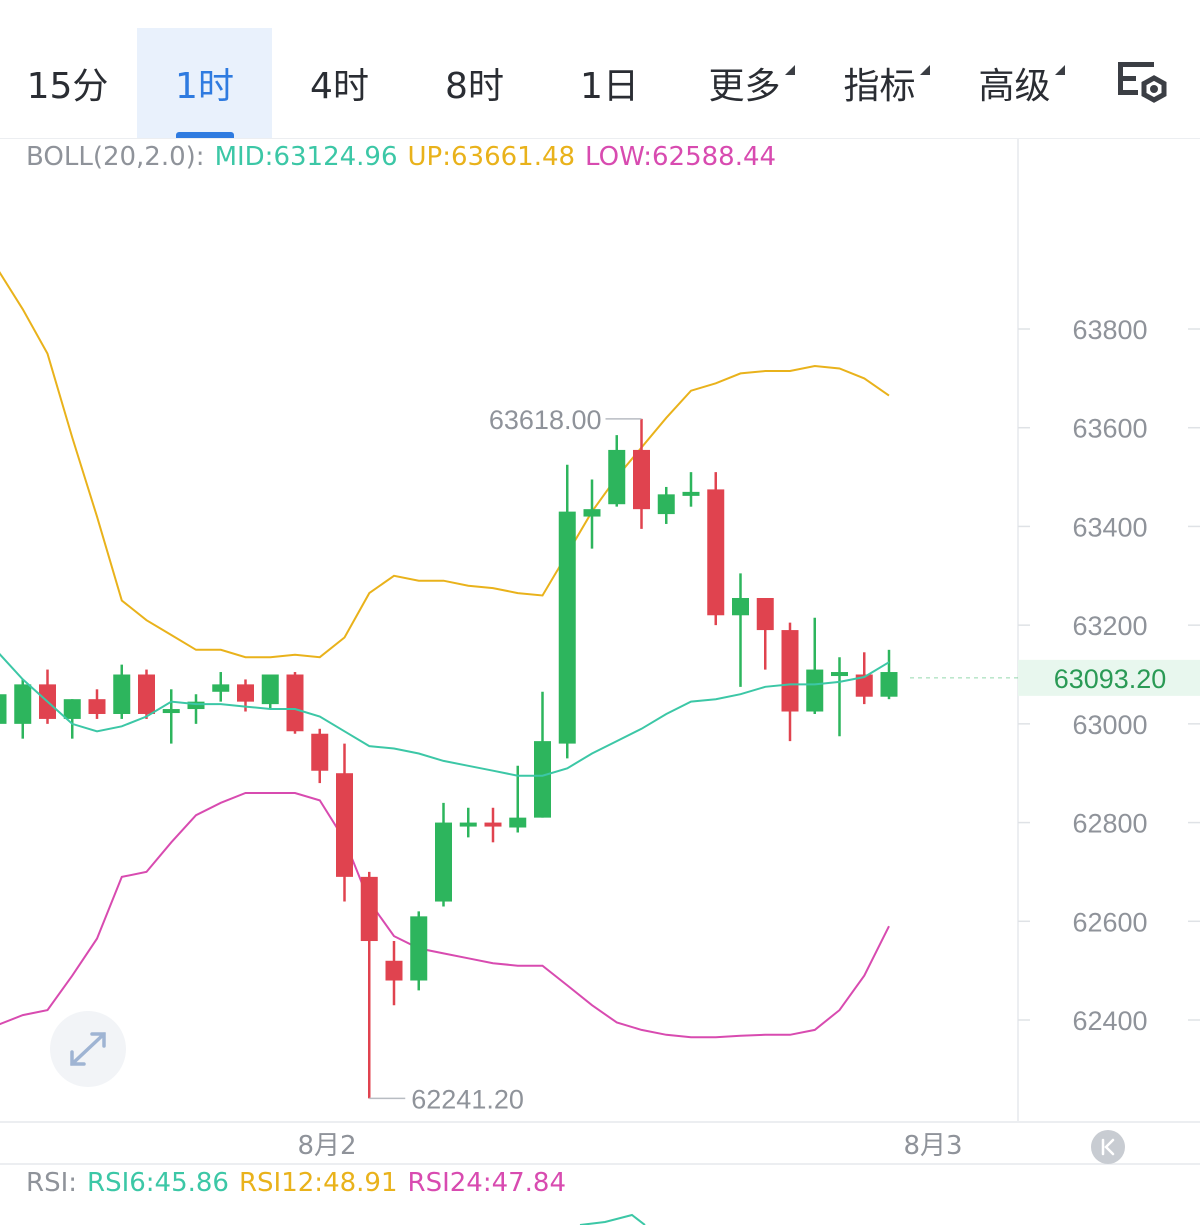  Describe the element at coordinates (1109, 922) in the screenshot. I see `price-axis-label: 62600` at that location.